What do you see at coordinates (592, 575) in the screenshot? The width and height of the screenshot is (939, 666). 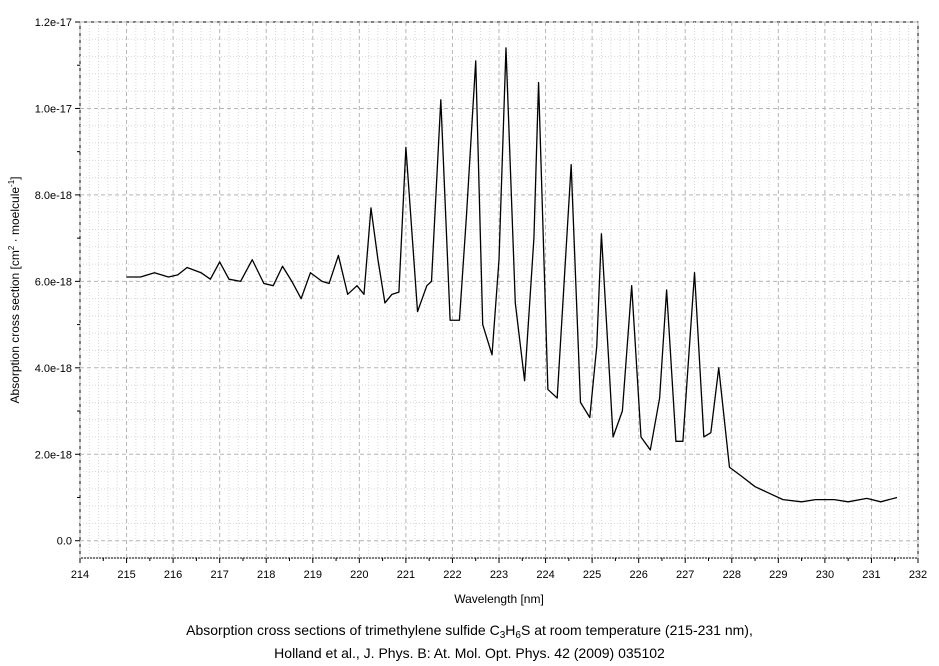 I see `x-tick-label: 225` at bounding box center [592, 575].